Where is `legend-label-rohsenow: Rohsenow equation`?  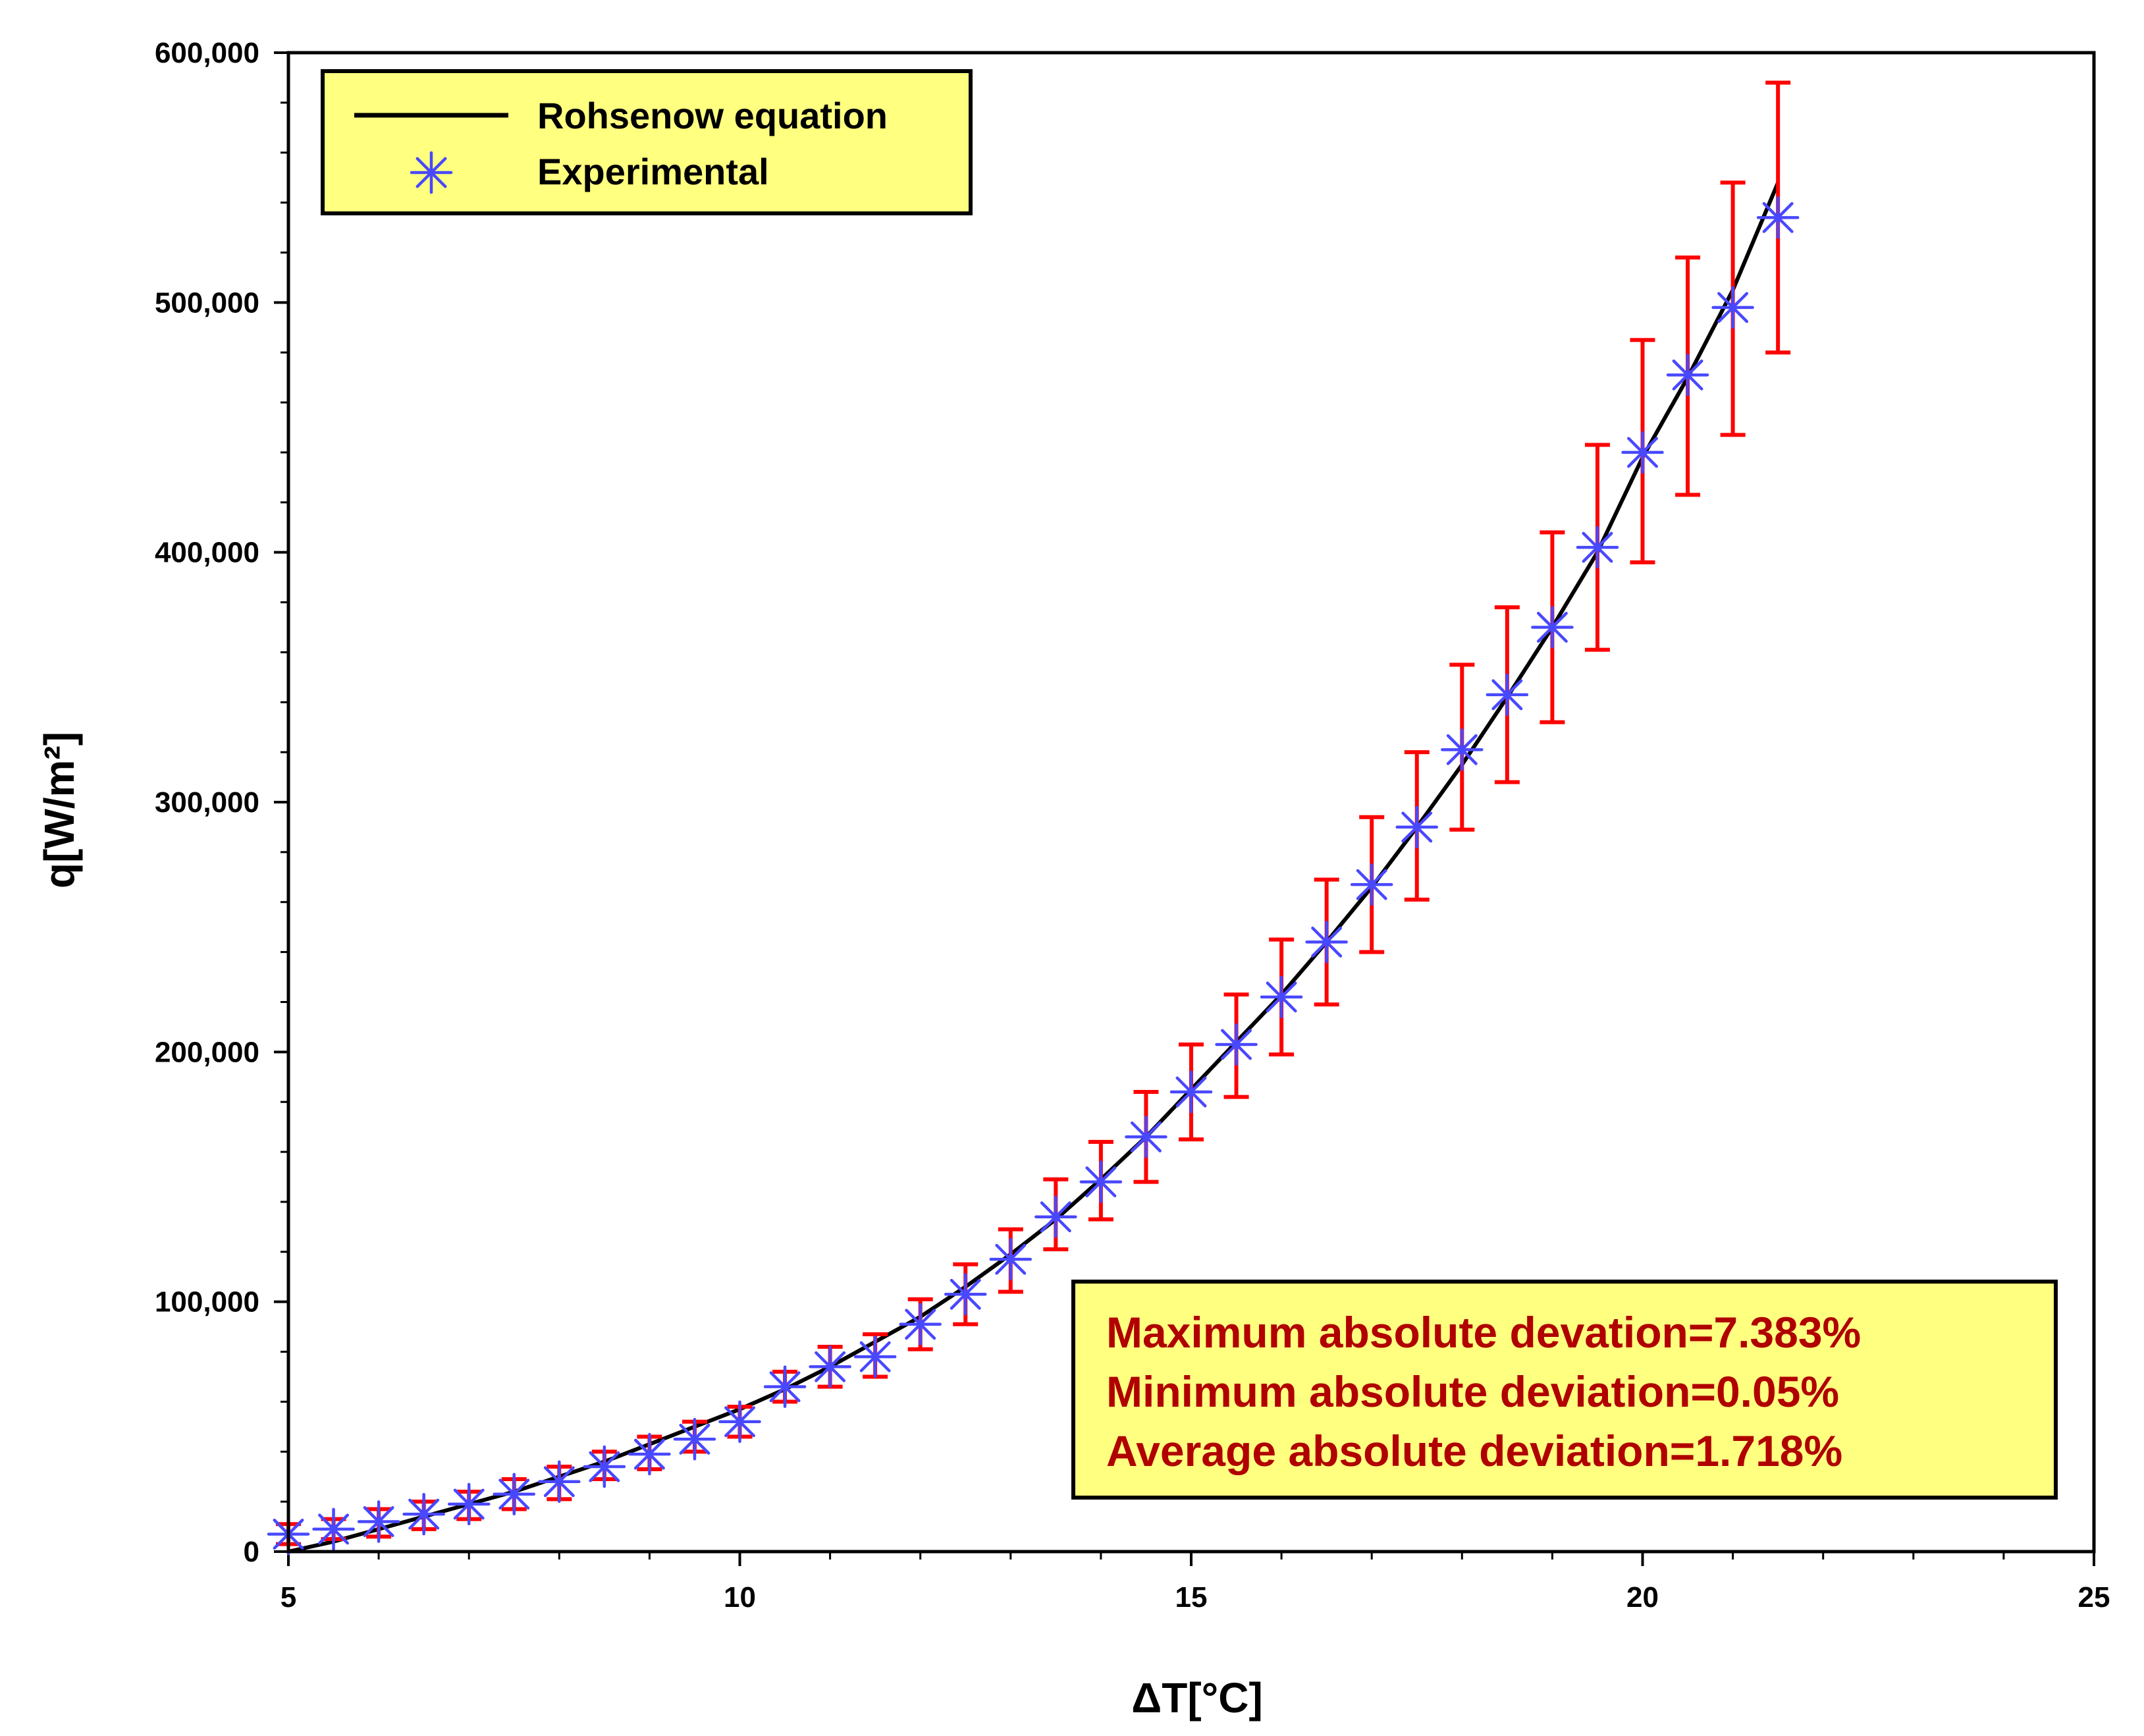 legend-label-rohsenow: Rohsenow equation is located at coordinates (712, 115).